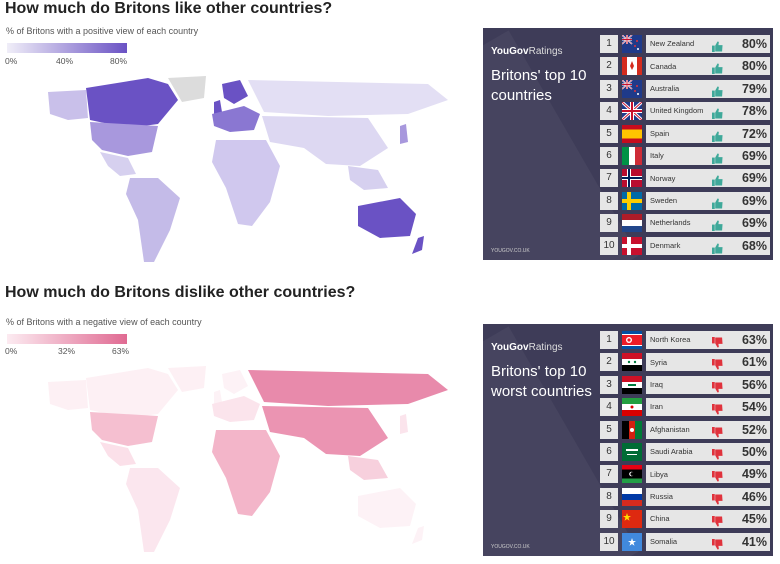 This screenshot has height=564, width=780. What do you see at coordinates (660, 133) in the screenshot?
I see `country-name: Spain` at bounding box center [660, 133].